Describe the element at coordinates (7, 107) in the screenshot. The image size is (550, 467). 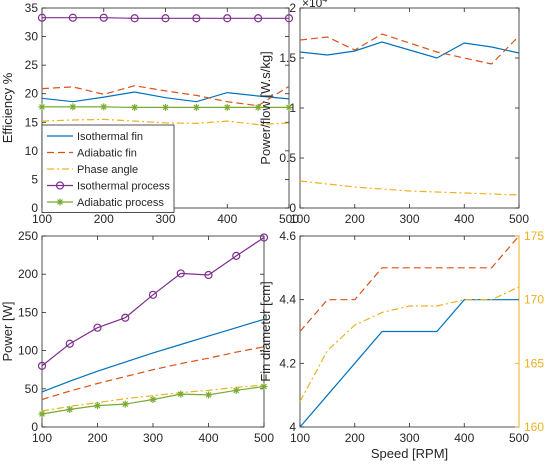
I see `y-axis-label: Efficiency %` at that location.